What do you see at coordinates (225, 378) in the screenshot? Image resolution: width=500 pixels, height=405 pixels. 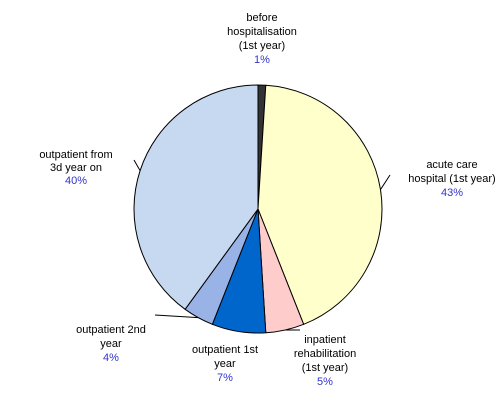 I see `value-label: 7%` at bounding box center [225, 378].